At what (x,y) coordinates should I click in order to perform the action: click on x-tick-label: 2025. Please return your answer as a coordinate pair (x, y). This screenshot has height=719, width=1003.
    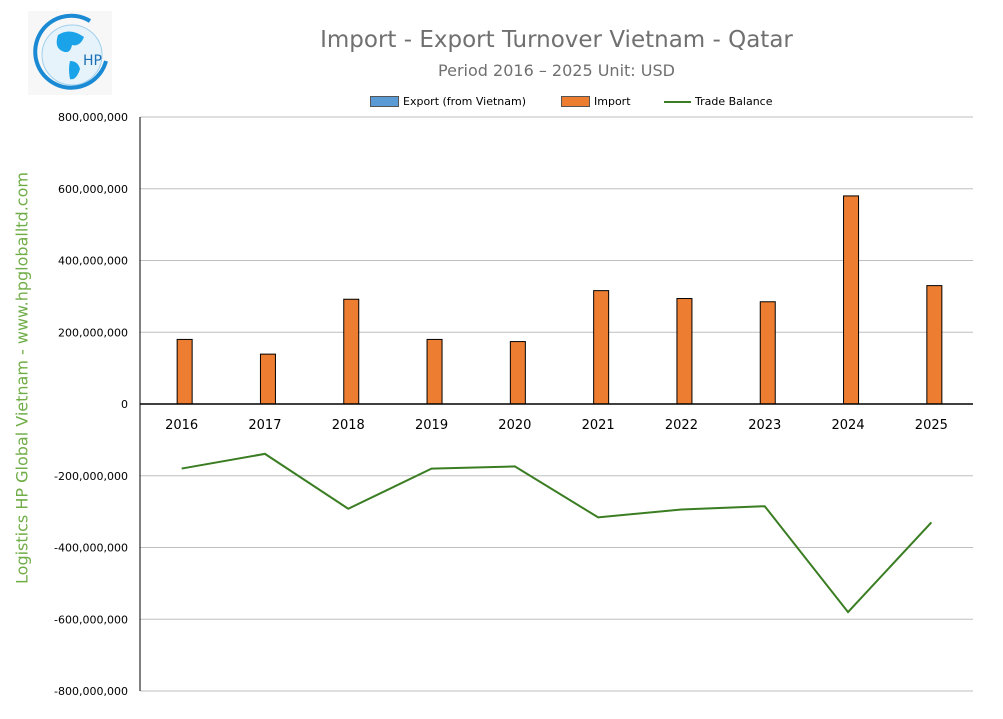
    Looking at the image, I should click on (931, 425).